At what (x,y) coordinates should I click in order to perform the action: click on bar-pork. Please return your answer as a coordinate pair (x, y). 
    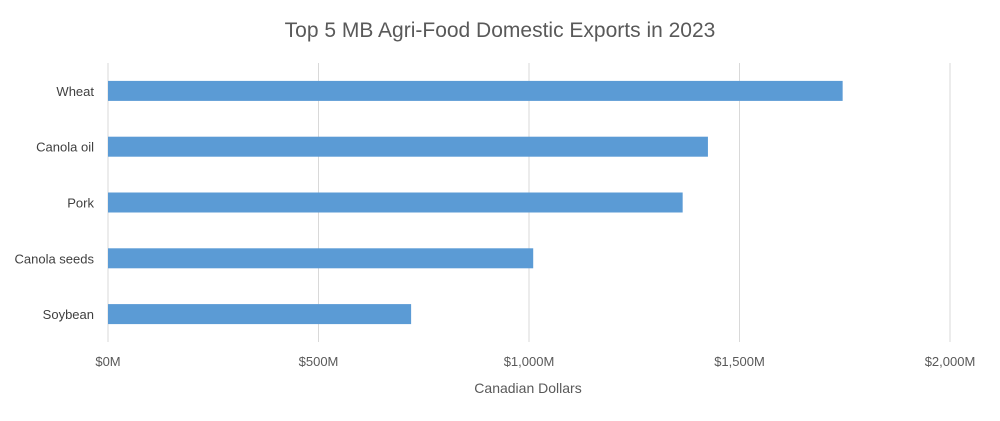
    Looking at the image, I should click on (395, 202).